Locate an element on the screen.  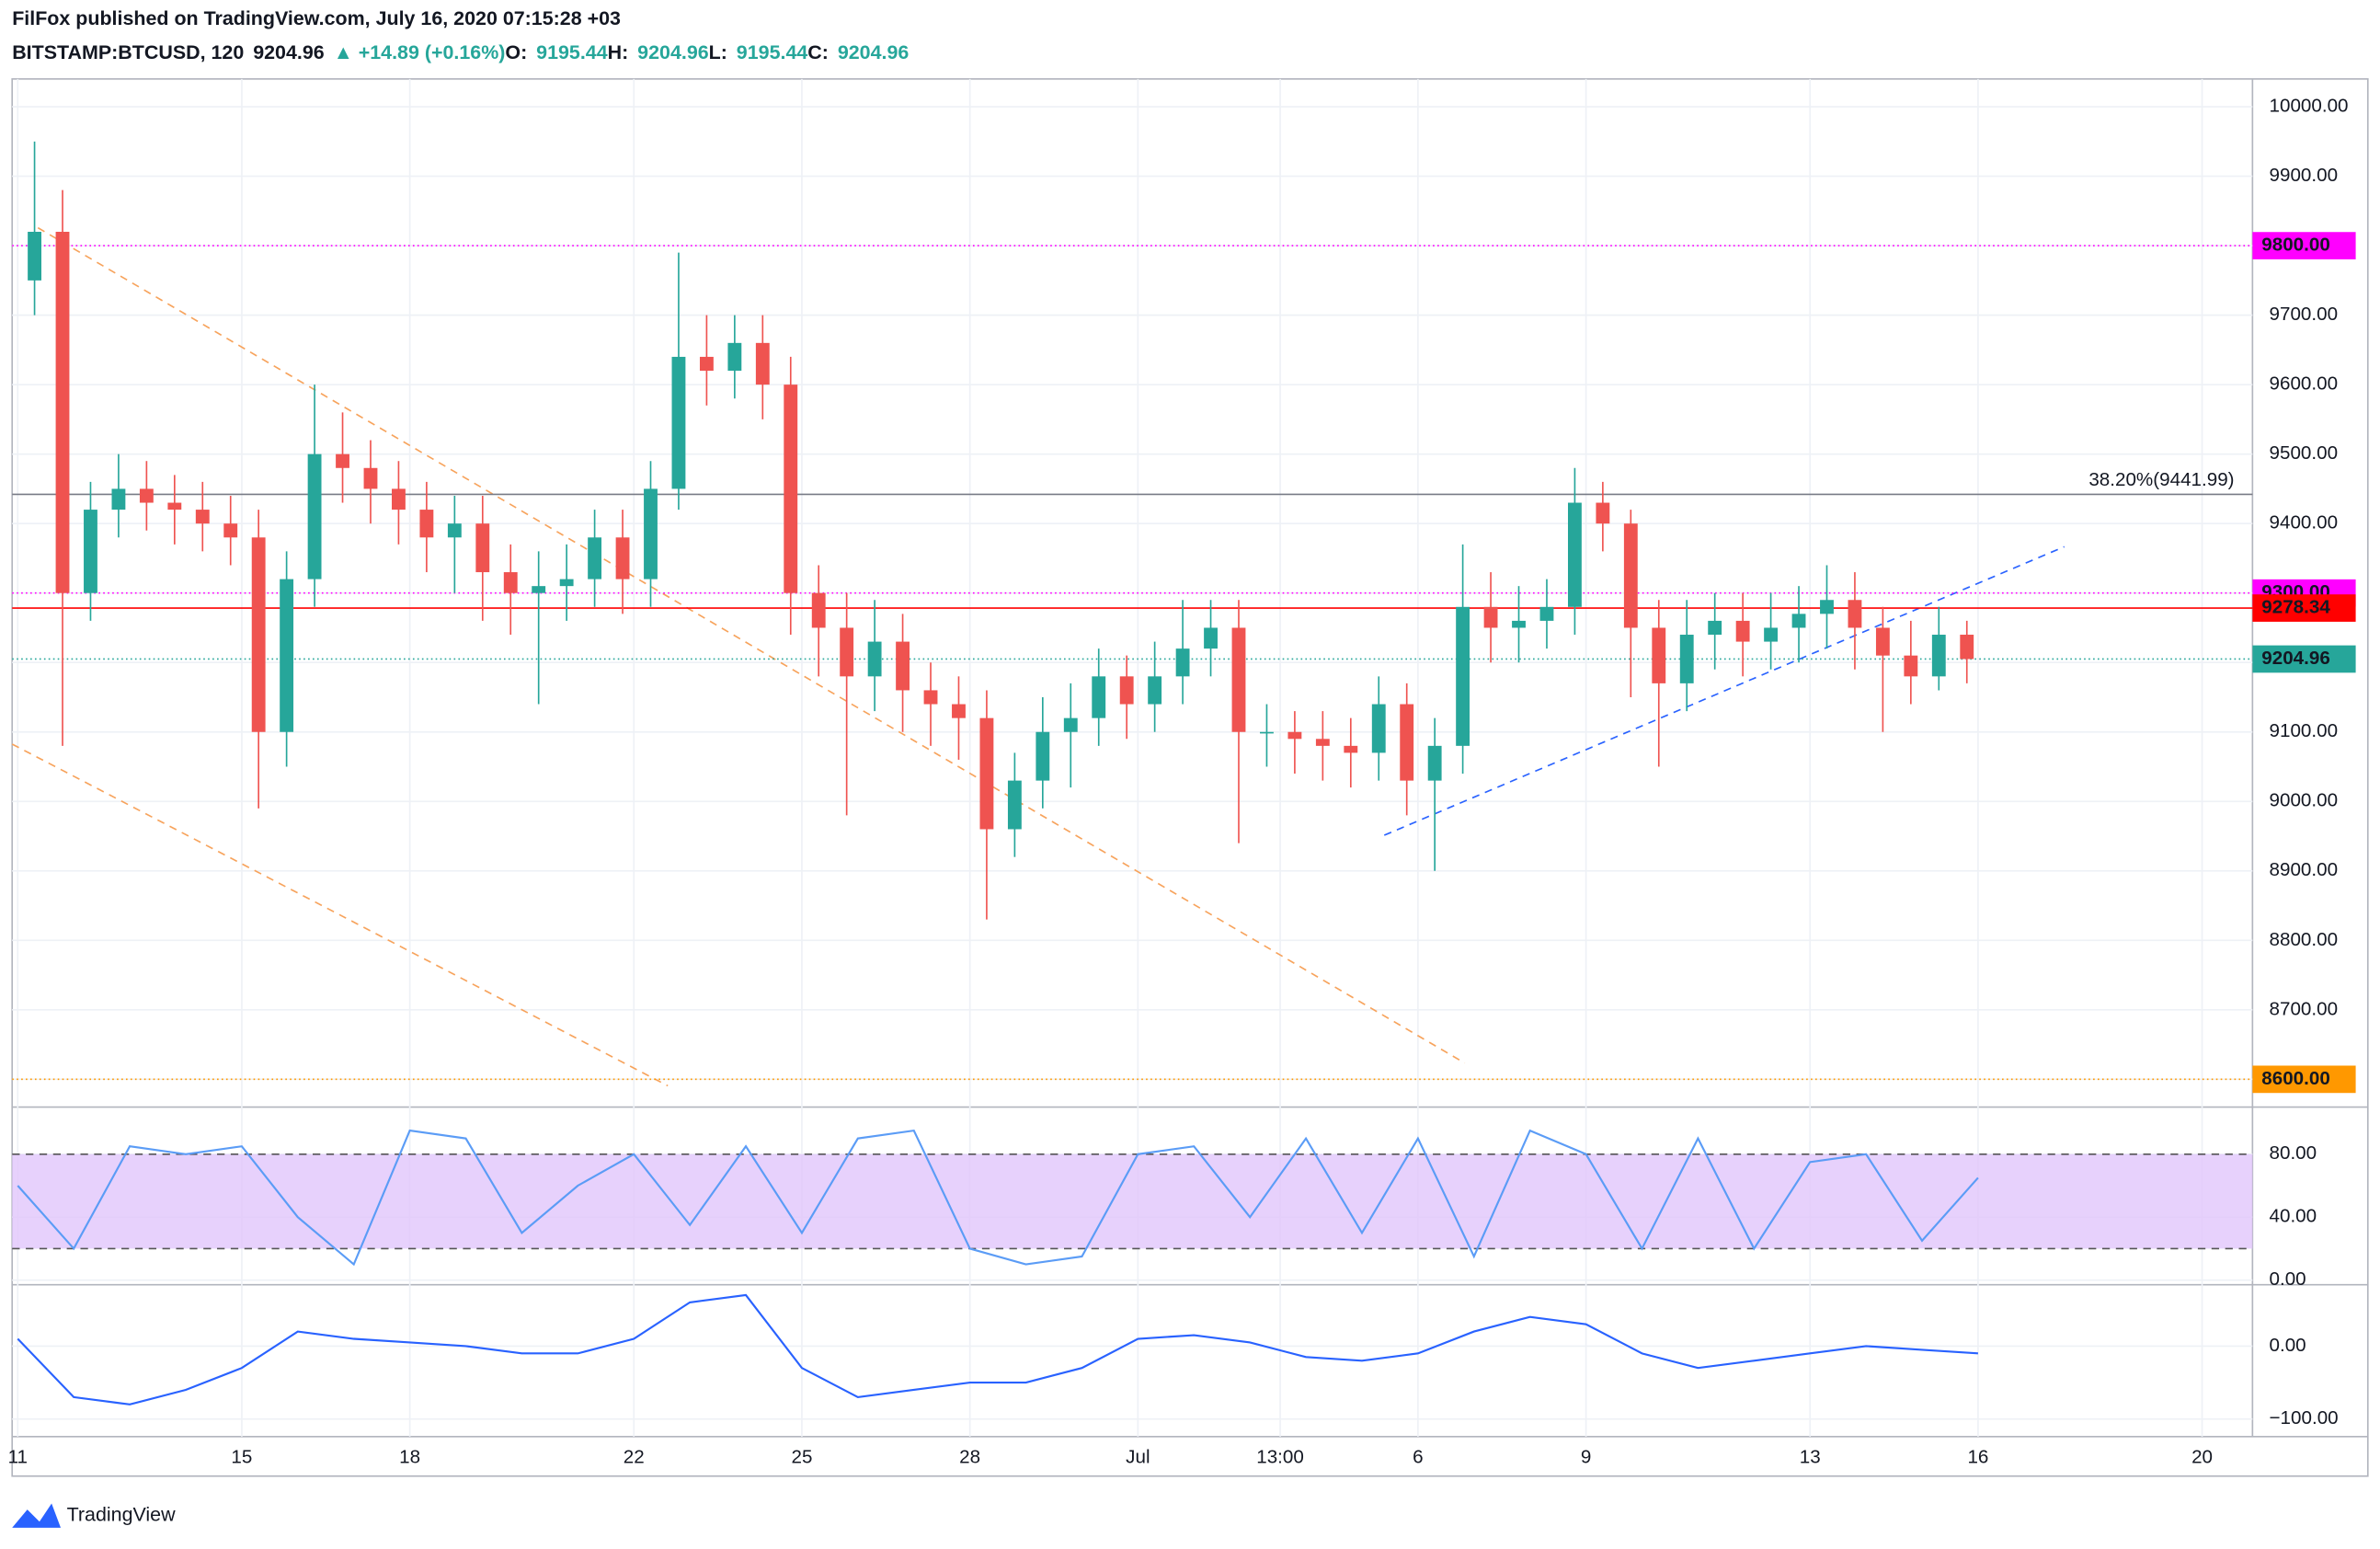
price-label: 9204.96 is located at coordinates (2295, 659).